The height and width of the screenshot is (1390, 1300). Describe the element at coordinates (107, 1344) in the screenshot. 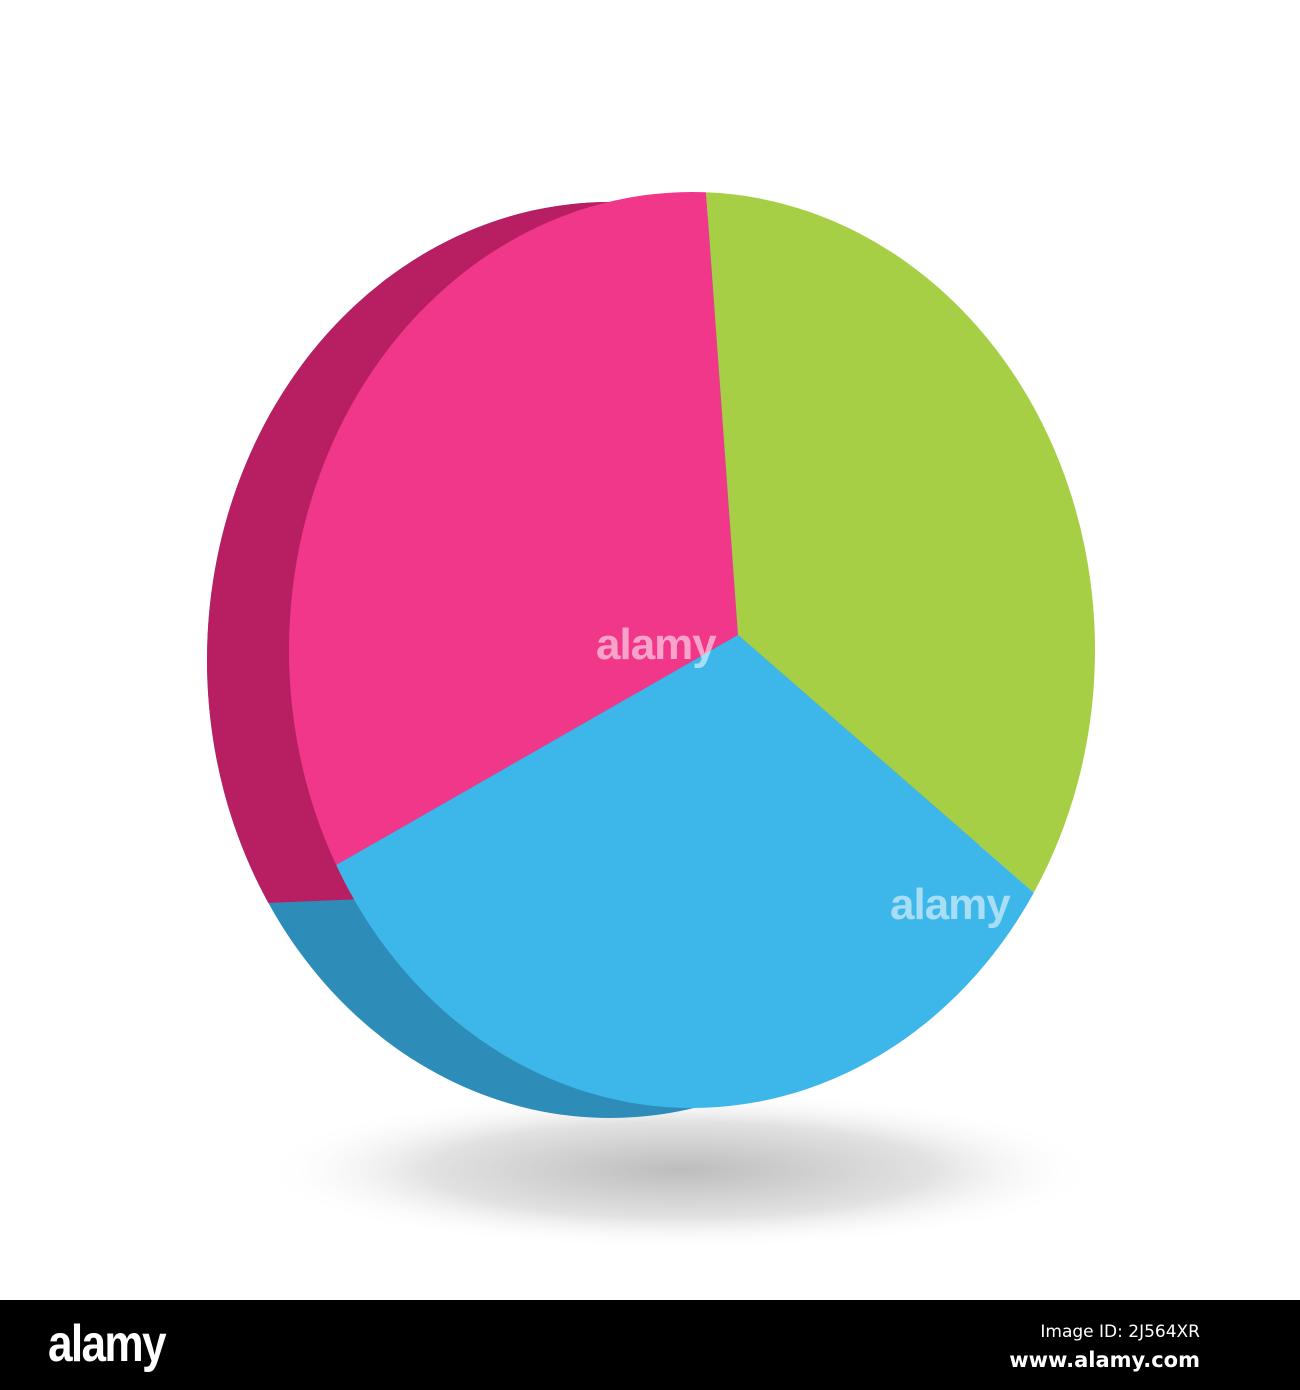

I see `alamy-logo: alamy` at that location.